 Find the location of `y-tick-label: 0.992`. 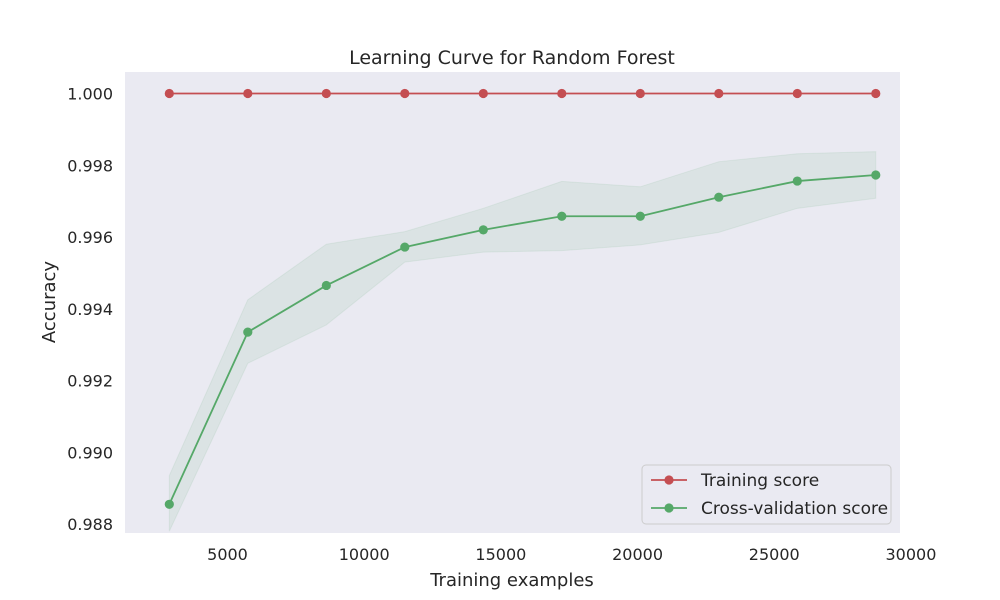

y-tick-label: 0.992 is located at coordinates (90, 381).